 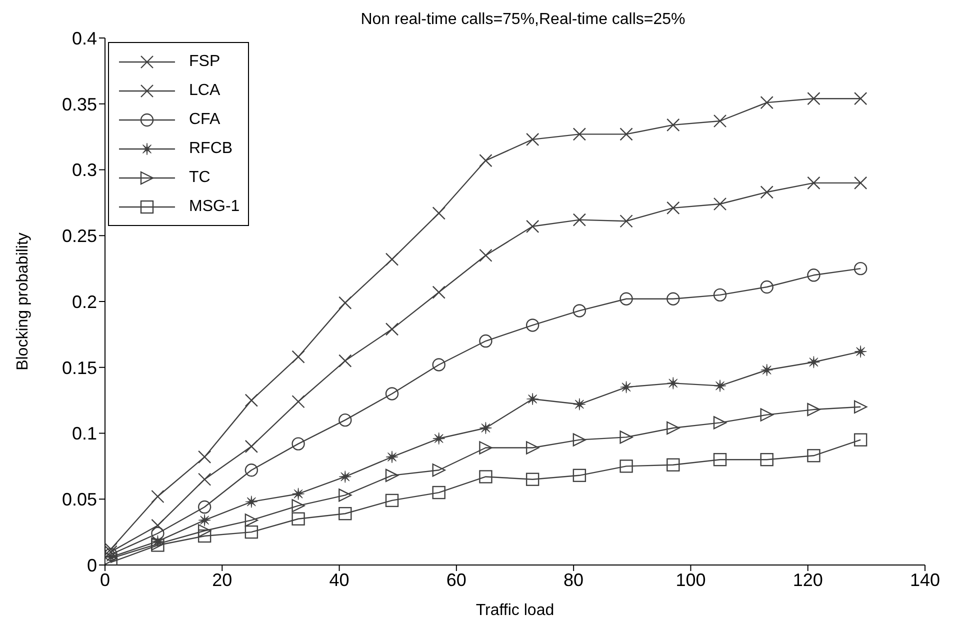 What do you see at coordinates (925, 580) in the screenshot?
I see `x-tick-label: 140` at bounding box center [925, 580].